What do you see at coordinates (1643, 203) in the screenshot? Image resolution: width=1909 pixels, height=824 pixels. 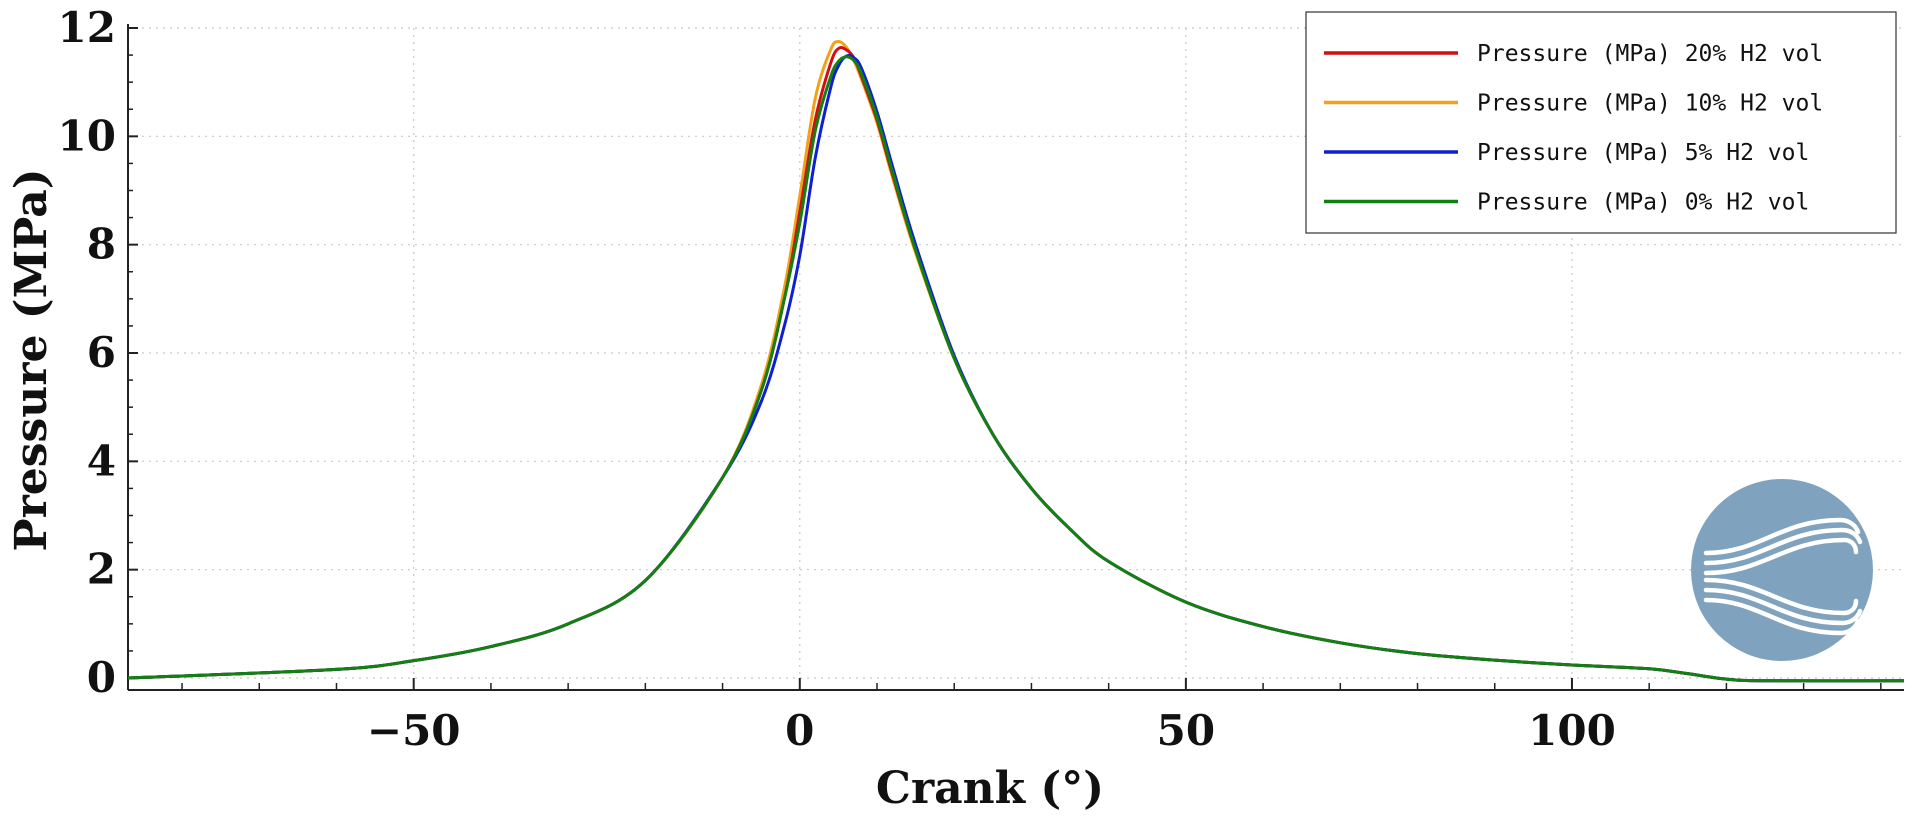 I see `legend-label: Pressure (MPa) 0% H2 vol` at bounding box center [1643, 203].